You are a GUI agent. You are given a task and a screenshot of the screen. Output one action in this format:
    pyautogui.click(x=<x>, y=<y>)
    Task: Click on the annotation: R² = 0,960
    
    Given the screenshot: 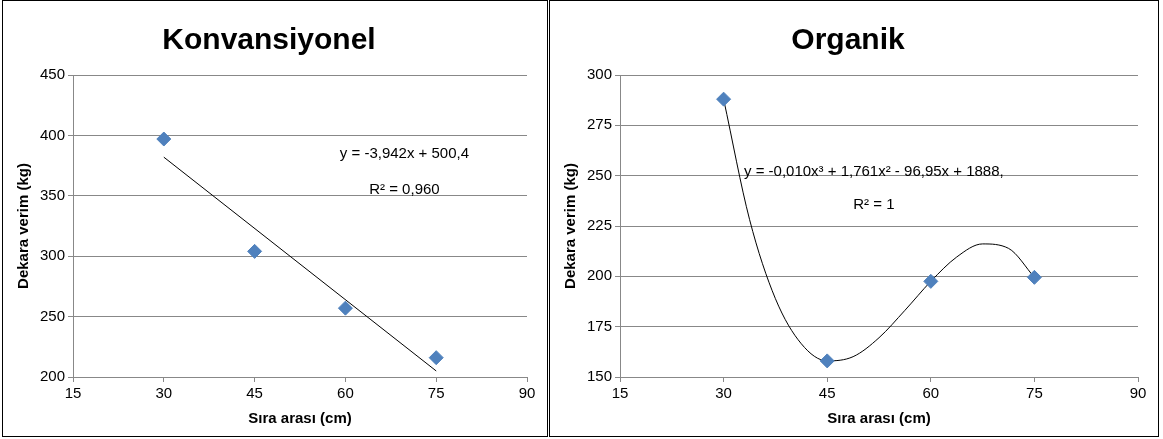 What is the action you would take?
    pyautogui.click(x=404, y=188)
    